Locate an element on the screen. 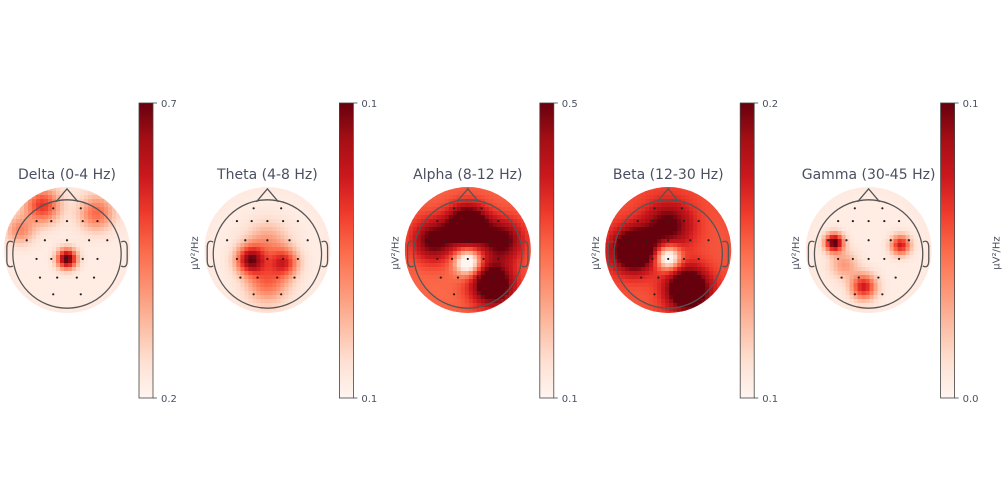  panel-title: Gamma (30-45 Hz) is located at coordinates (869, 175).